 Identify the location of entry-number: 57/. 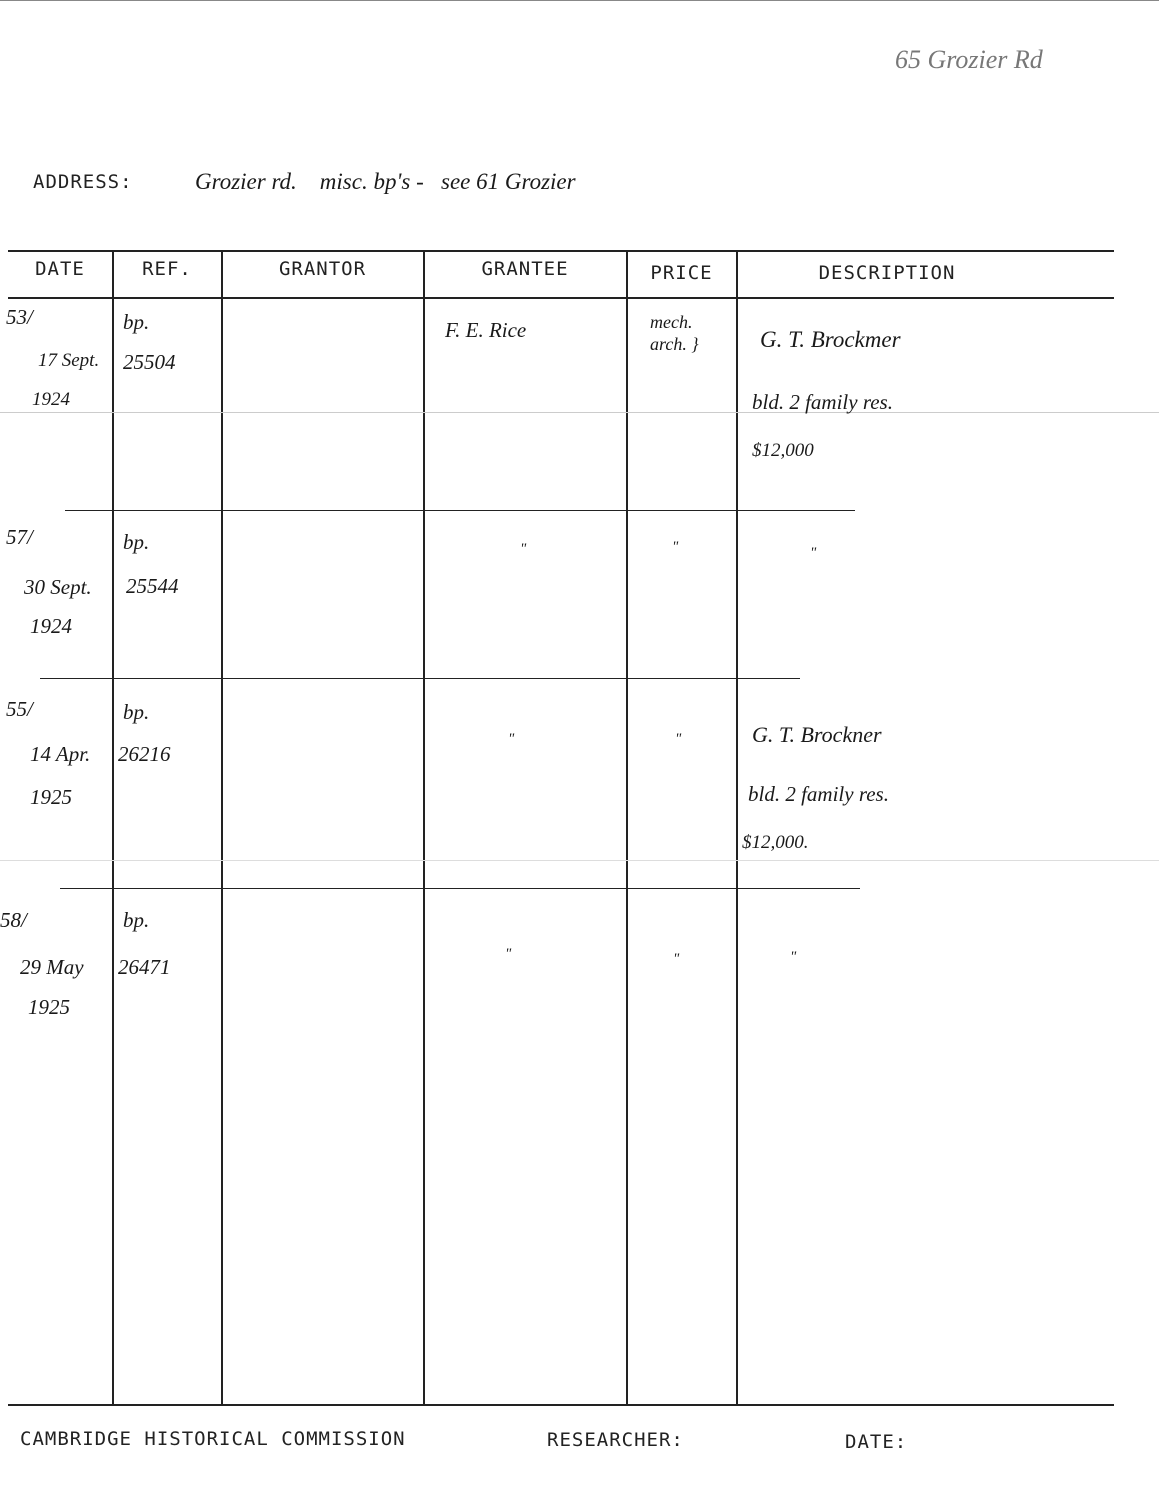
(19, 537).